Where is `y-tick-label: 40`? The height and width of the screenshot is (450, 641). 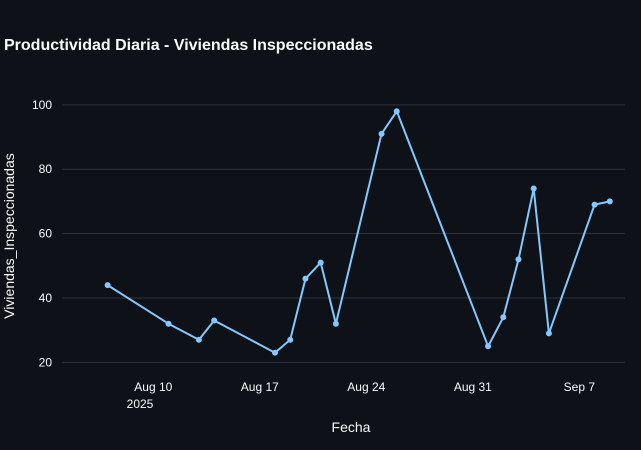 y-tick-label: 40 is located at coordinates (46, 298).